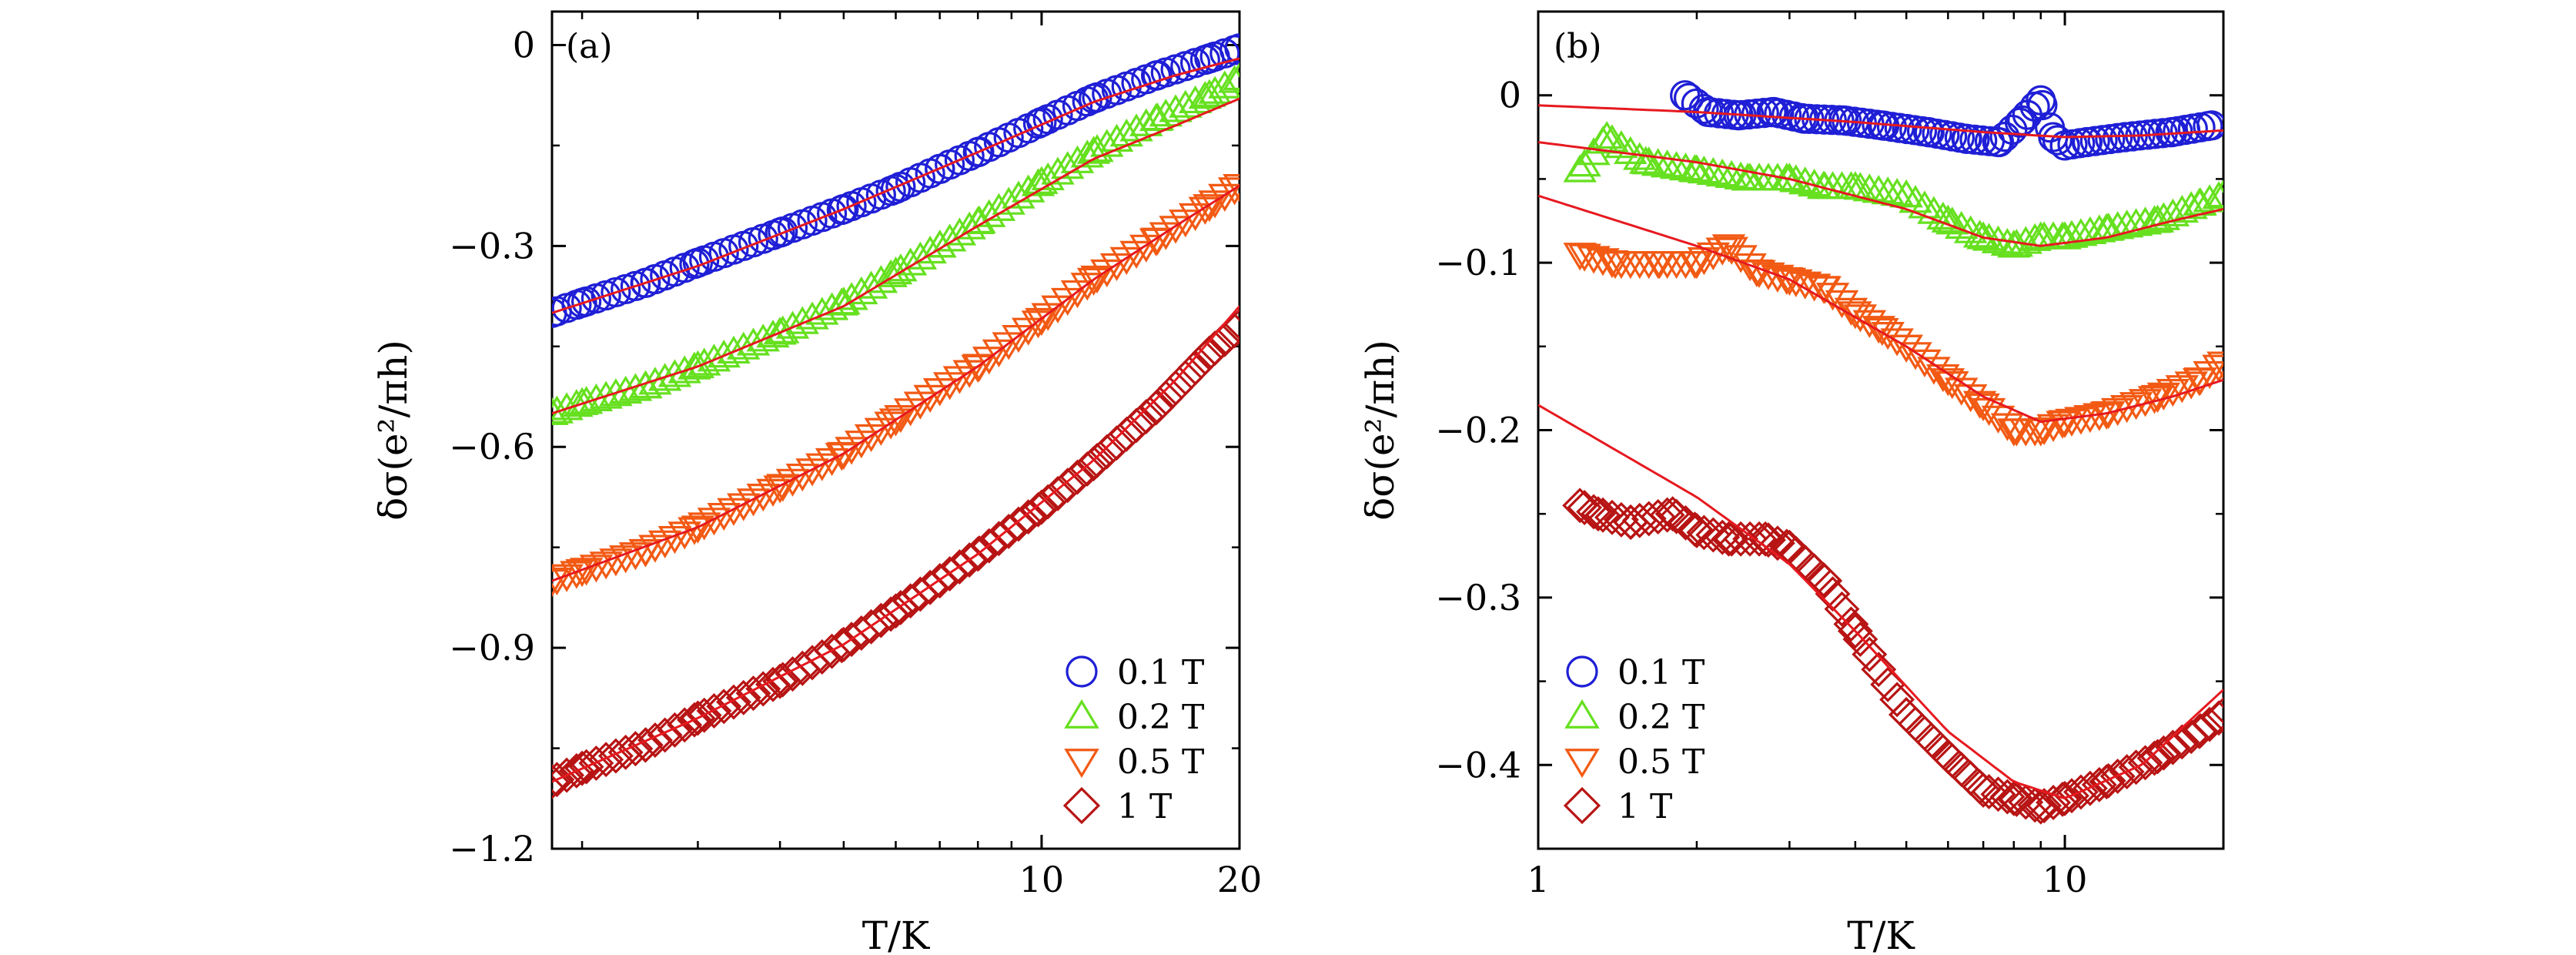 The image size is (2576, 955). What do you see at coordinates (492, 245) in the screenshot?
I see `y-tick-label: −0.3` at bounding box center [492, 245].